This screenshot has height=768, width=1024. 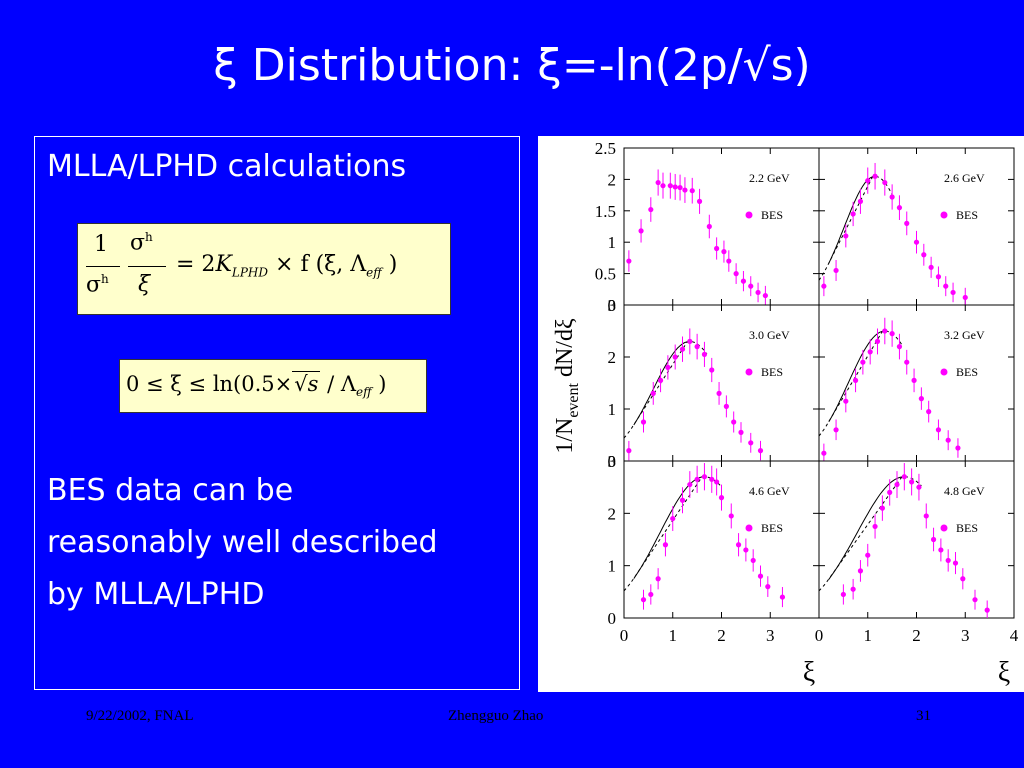 What do you see at coordinates (721, 226) in the screenshot?
I see `panel-frame` at bounding box center [721, 226].